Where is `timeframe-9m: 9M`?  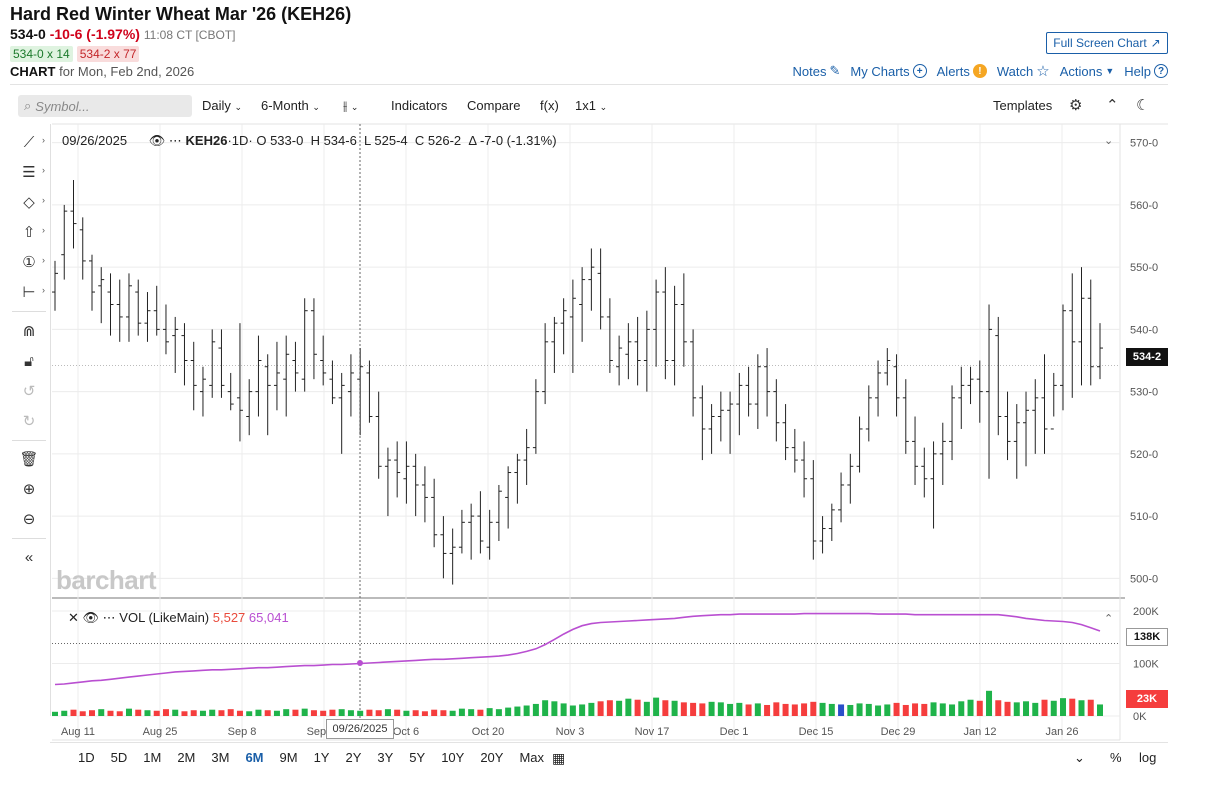
timeframe-9m: 9M is located at coordinates (288, 757).